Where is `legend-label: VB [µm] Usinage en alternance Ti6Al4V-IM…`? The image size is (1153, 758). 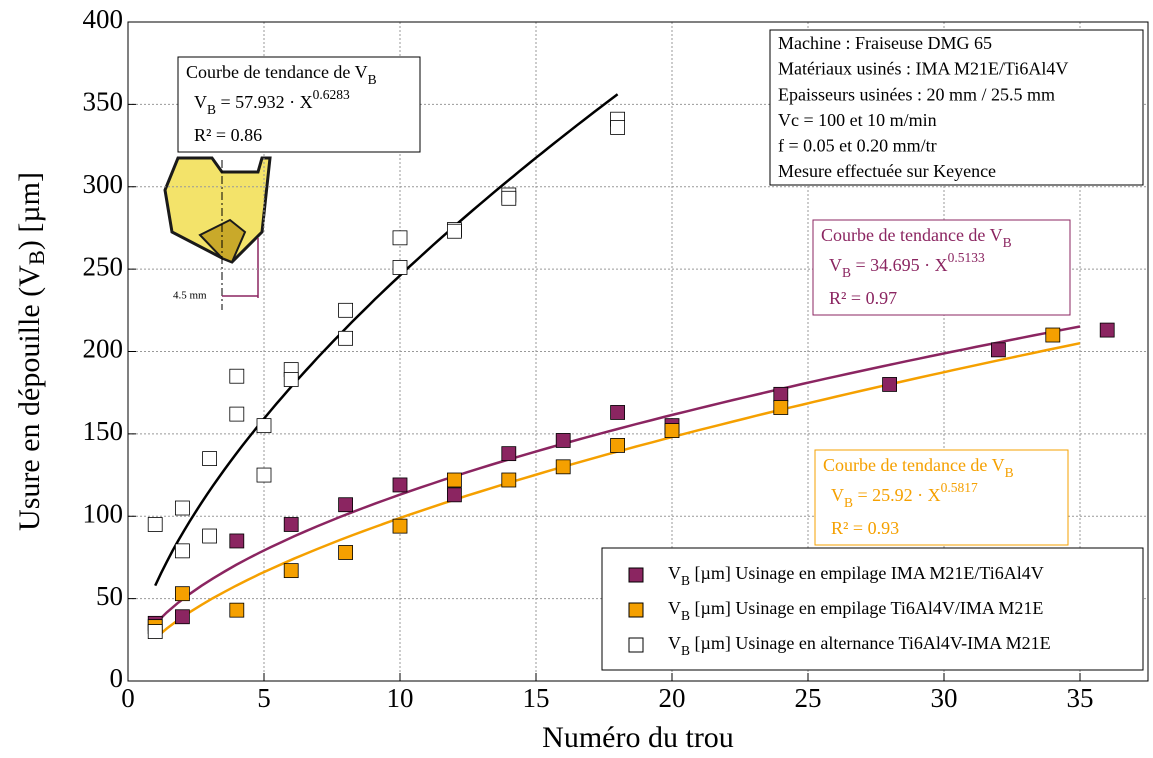 legend-label: VB [µm] Usinage en alternance Ti6Al4V-IM… is located at coordinates (859, 645).